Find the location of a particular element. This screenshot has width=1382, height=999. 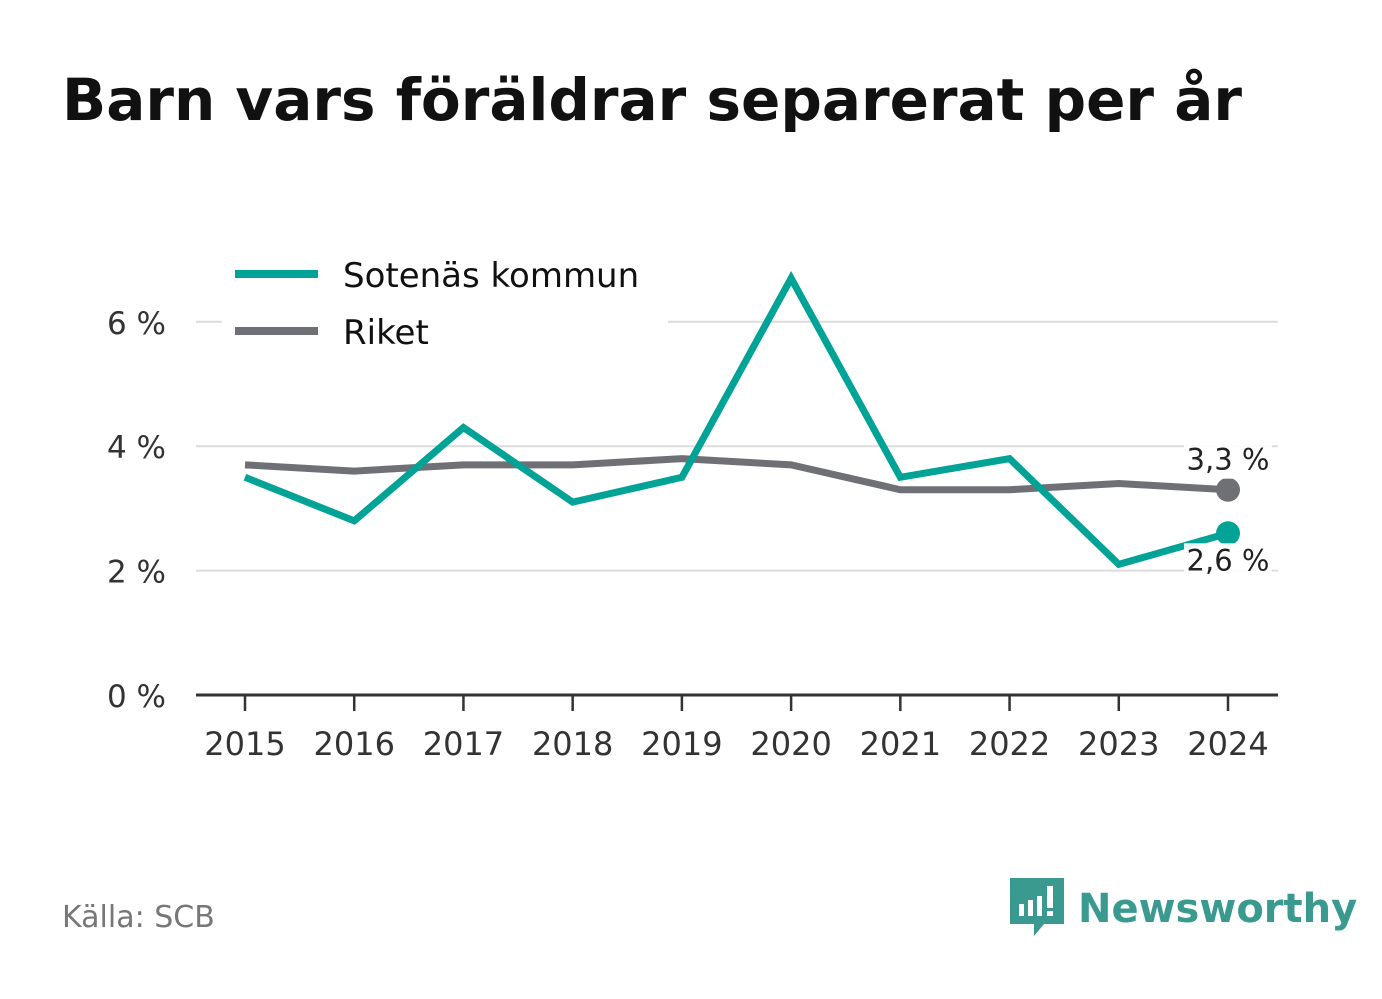

brand-logo: Newsworthy is located at coordinates (1183, 909).